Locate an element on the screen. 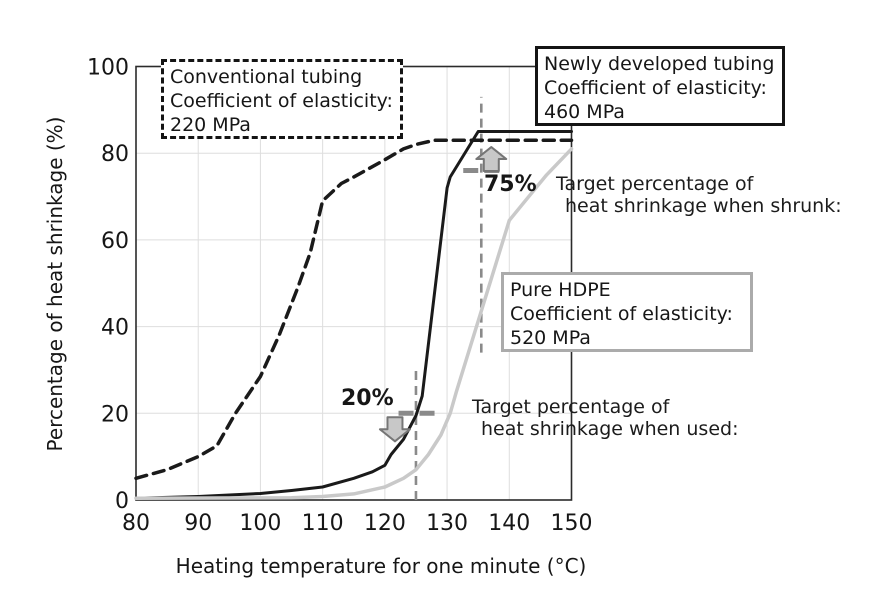 This screenshot has height=609, width=886. down-arrow-icon is located at coordinates (394, 429).